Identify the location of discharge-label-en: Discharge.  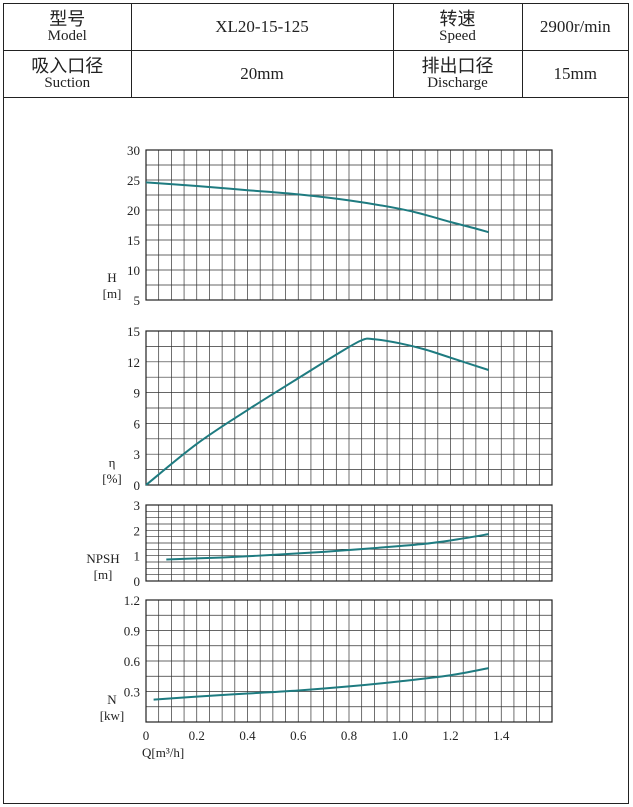
(457, 83).